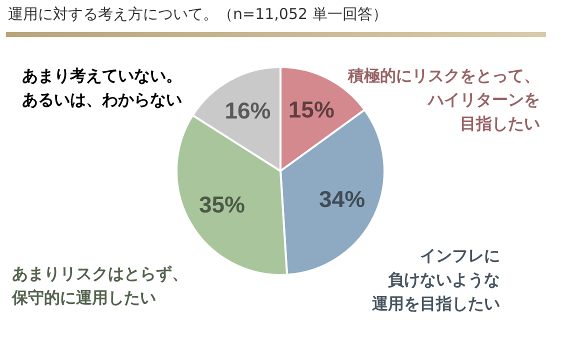  I want to click on slice-label: インフレに負けないような運用を目指したい, so click(435, 279).